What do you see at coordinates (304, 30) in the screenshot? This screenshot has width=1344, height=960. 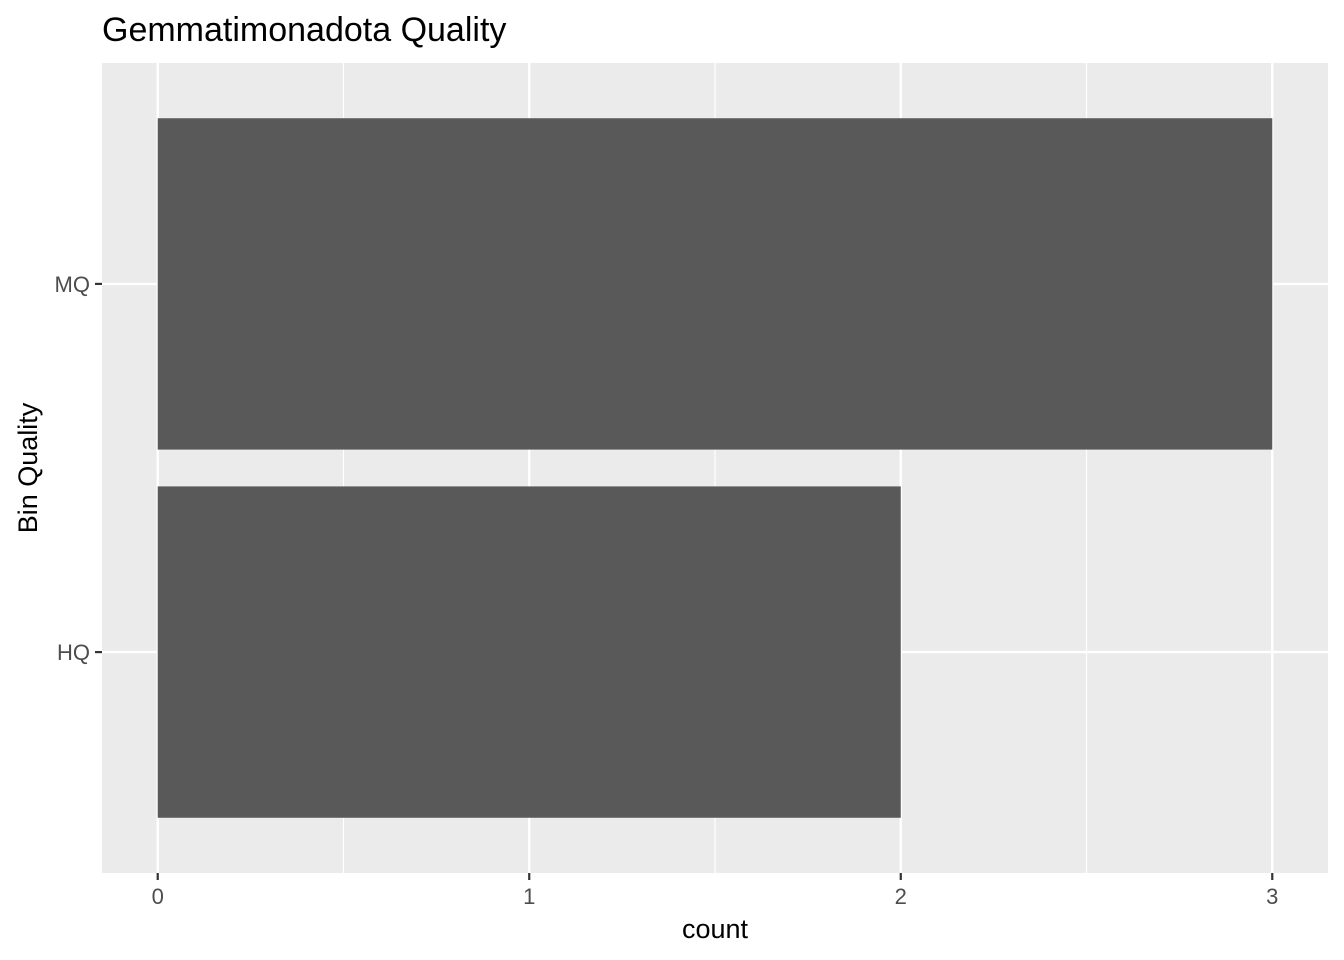 I see `chart-title: Gemmatimonadota Quality` at bounding box center [304, 30].